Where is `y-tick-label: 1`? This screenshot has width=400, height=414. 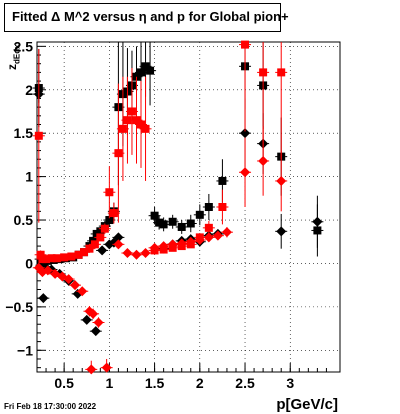 y-tick-label: 1 is located at coordinates (29, 177).